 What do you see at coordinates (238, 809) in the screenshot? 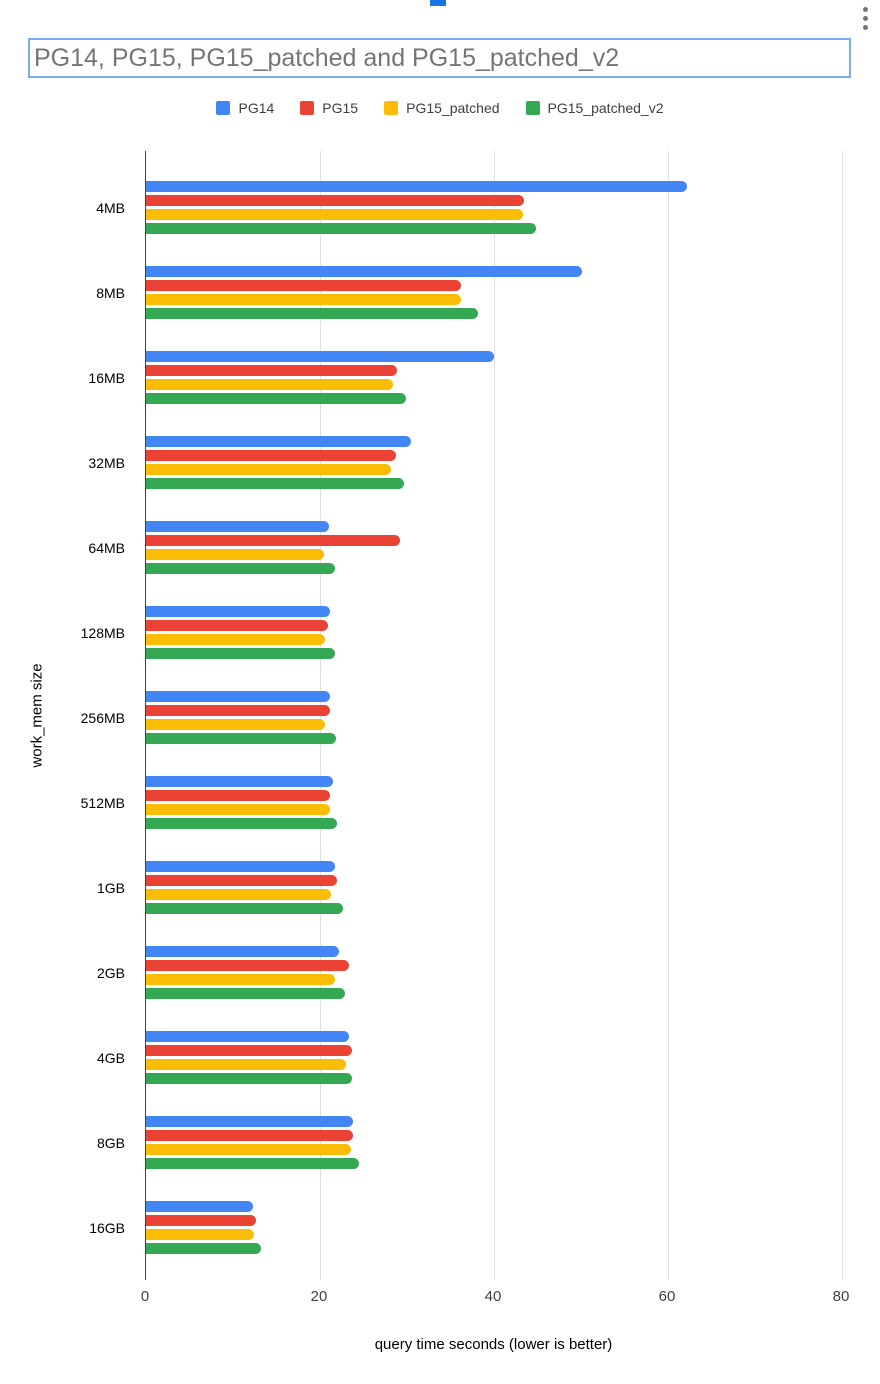
I see `bar-PG15_patched-512MB` at bounding box center [238, 809].